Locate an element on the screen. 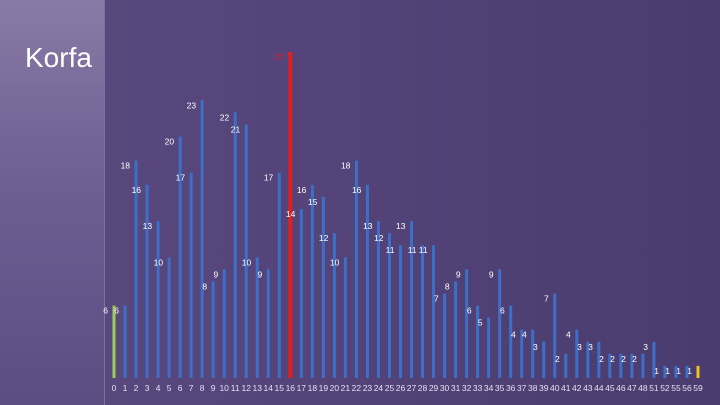 The image size is (720, 405). value-label-43: 3 is located at coordinates (579, 347).